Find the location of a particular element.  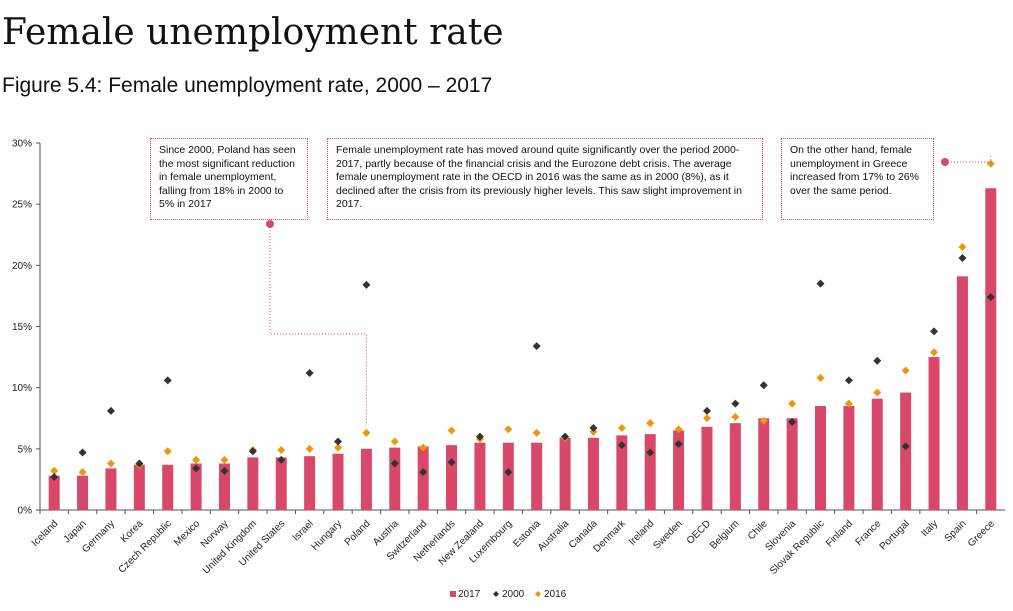

x-tick-label: Japan is located at coordinates (75, 531).